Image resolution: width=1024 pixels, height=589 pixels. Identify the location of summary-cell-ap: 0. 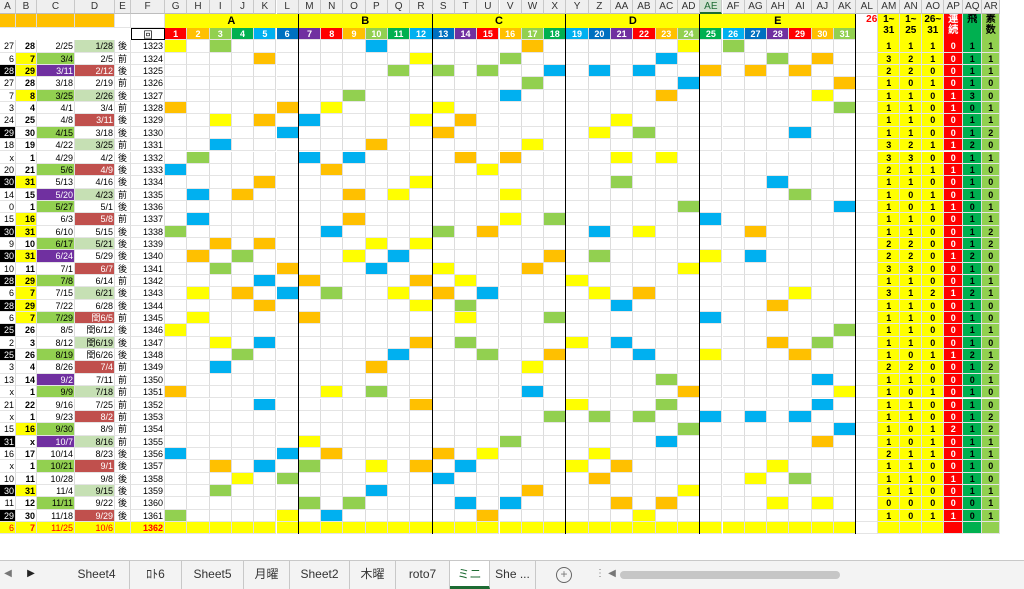
(954, 120).